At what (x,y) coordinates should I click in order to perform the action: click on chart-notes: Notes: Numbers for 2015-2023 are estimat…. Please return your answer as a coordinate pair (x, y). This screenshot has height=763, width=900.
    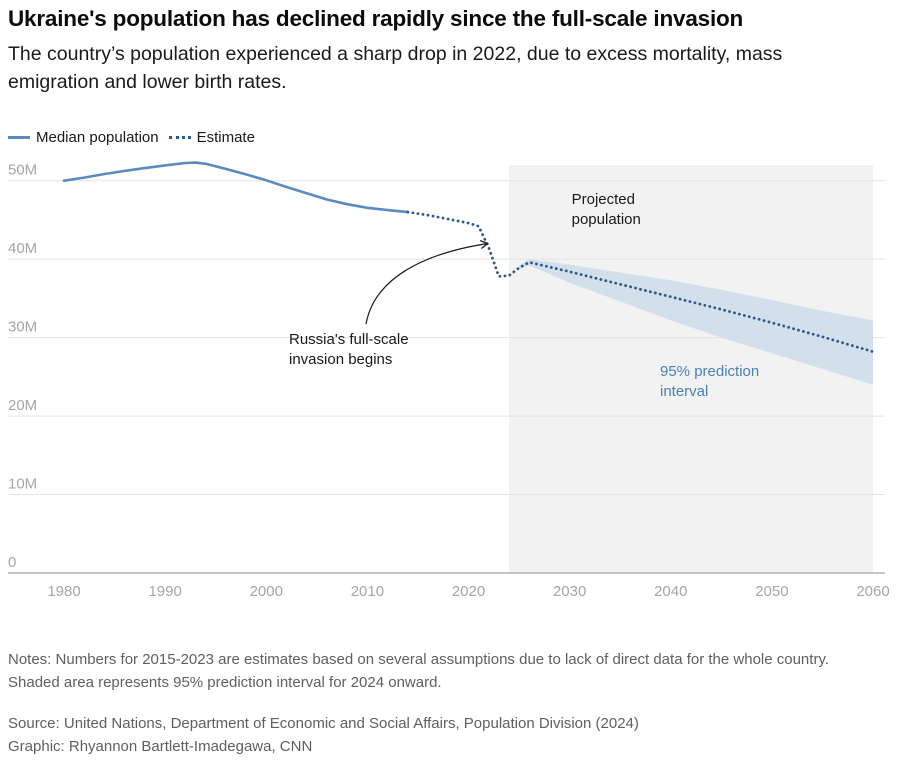
    Looking at the image, I should click on (418, 671).